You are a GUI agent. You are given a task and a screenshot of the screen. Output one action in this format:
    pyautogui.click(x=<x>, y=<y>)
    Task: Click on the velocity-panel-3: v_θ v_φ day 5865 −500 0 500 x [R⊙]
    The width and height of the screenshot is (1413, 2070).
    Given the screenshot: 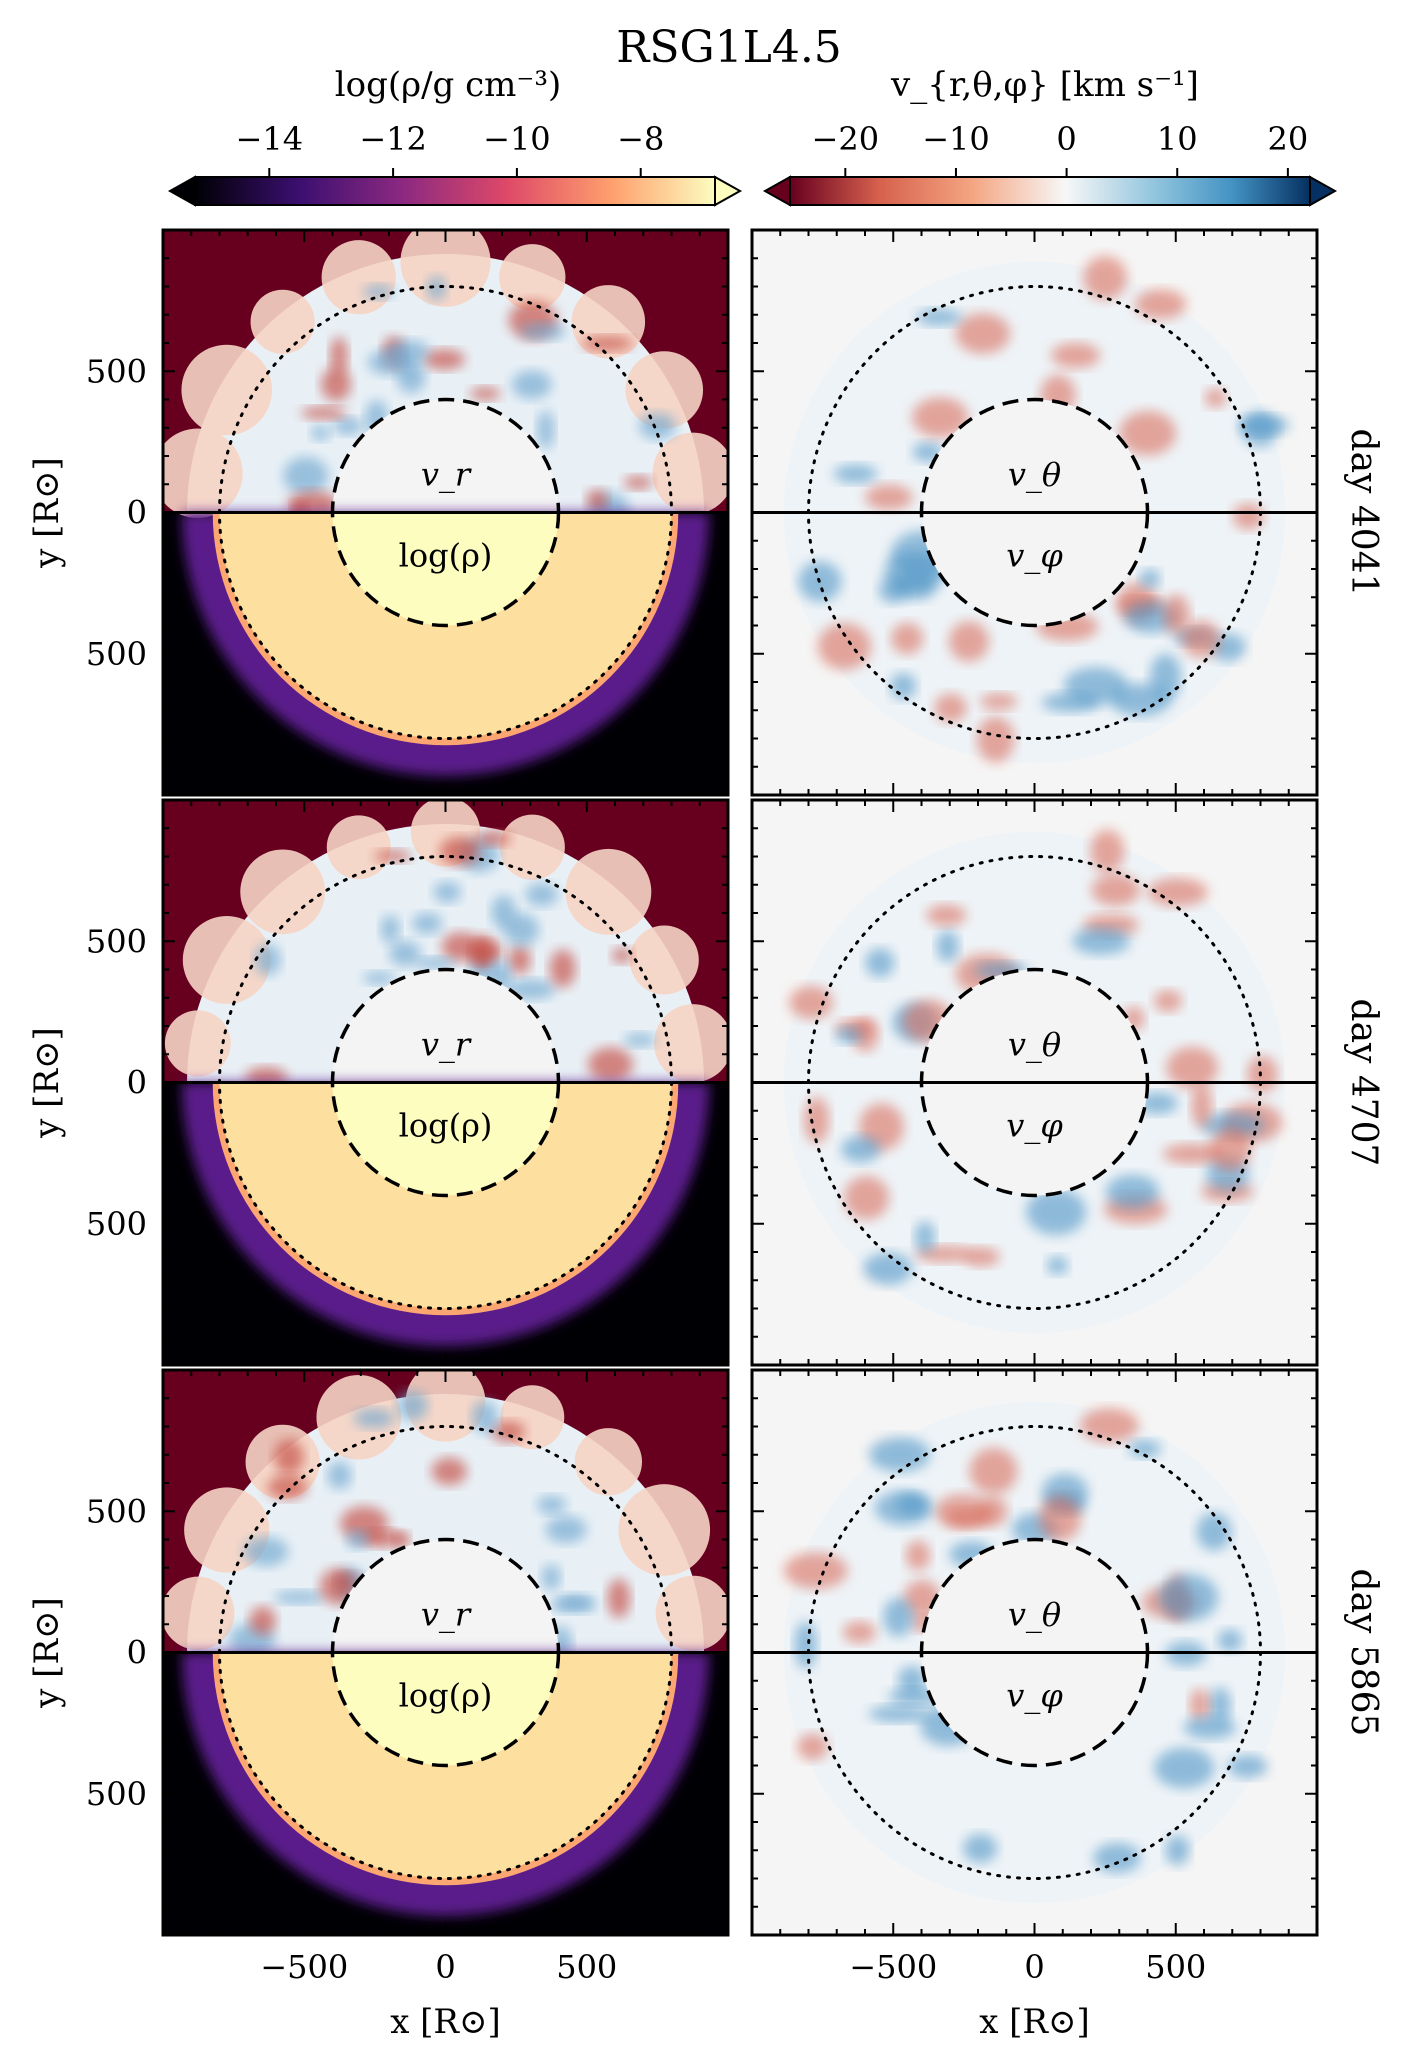 What is the action you would take?
    pyautogui.click(x=1067, y=1705)
    